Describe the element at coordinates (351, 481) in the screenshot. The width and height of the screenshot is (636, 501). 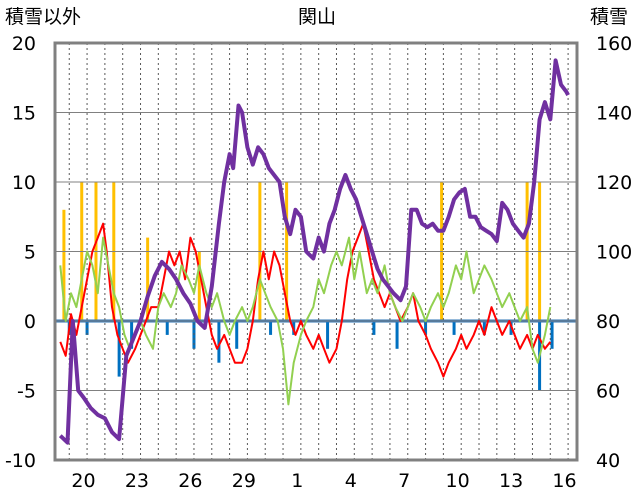
I see `x-tick-label: 4` at that location.